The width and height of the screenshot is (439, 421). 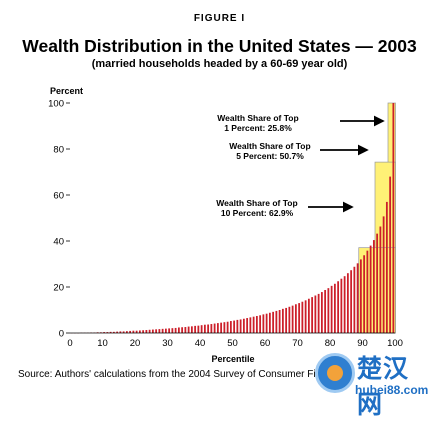 I want to click on x-tick-label: 40, so click(x=200, y=343).